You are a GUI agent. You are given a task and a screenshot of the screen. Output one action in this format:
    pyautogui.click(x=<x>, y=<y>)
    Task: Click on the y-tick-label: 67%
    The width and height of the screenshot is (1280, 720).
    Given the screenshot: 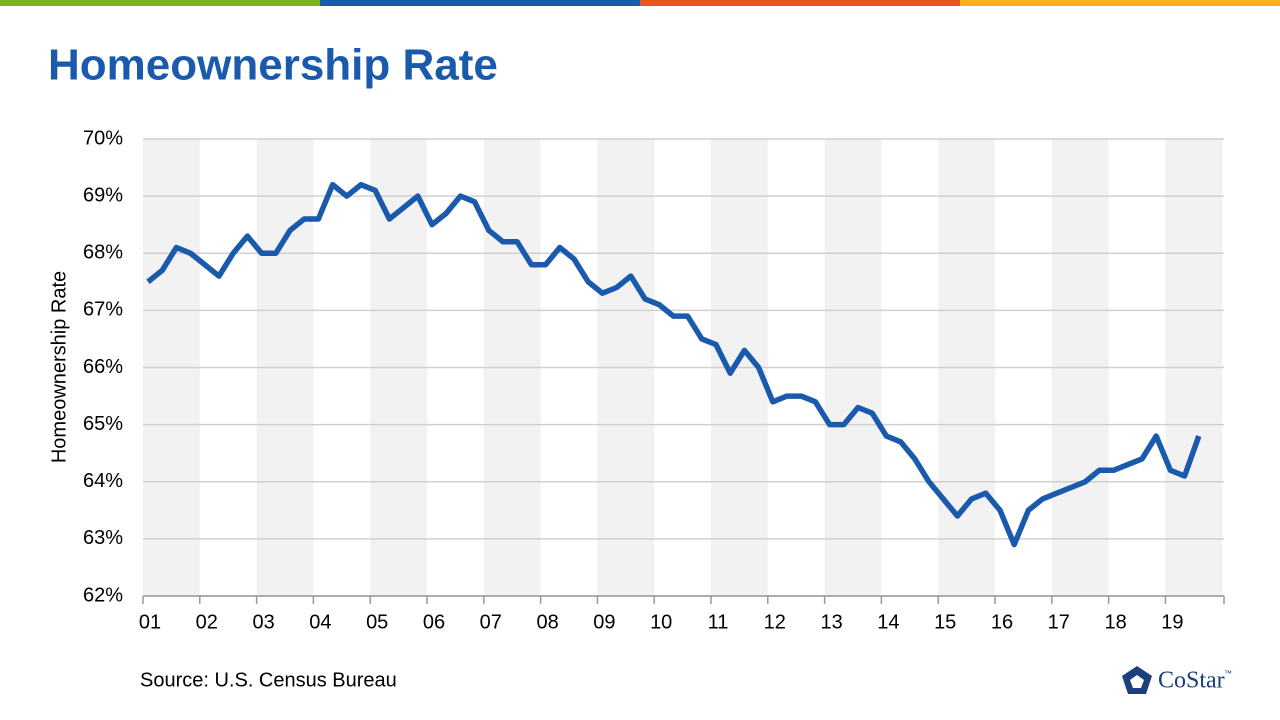 What is the action you would take?
    pyautogui.click(x=103, y=310)
    